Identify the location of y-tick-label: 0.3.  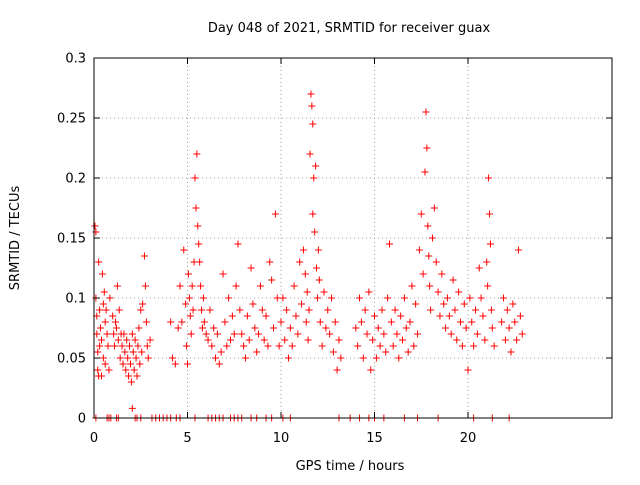
(75, 59).